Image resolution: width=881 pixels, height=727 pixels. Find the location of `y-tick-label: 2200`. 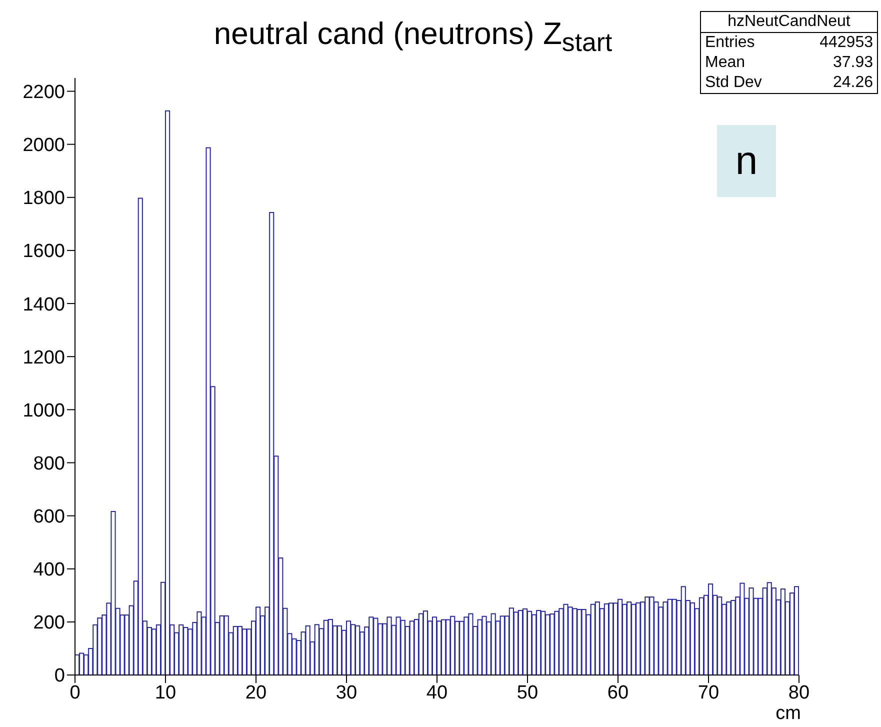

y-tick-label: 2200 is located at coordinates (43, 93).